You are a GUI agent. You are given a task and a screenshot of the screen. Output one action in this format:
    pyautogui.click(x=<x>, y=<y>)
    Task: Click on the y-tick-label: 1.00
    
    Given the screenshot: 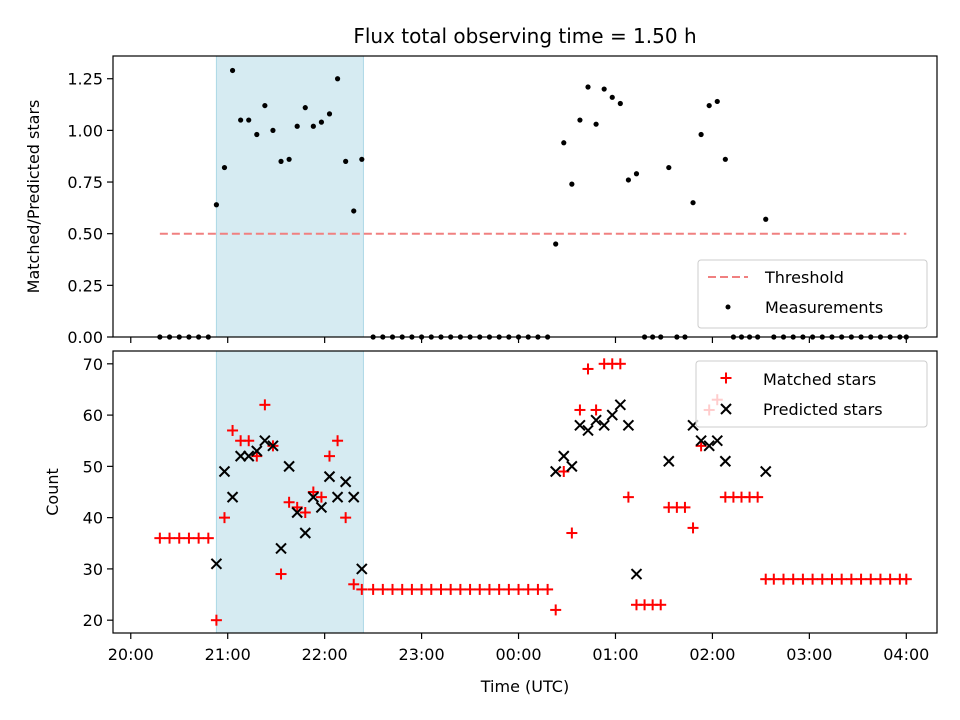 What is the action you would take?
    pyautogui.click(x=85, y=130)
    